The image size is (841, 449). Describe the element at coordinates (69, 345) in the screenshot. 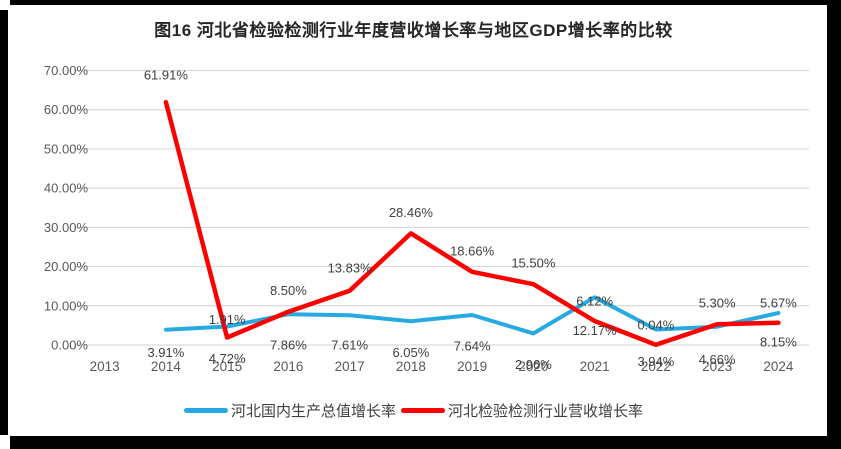

I see `y-axis-tick-label: 0.00%` at that location.